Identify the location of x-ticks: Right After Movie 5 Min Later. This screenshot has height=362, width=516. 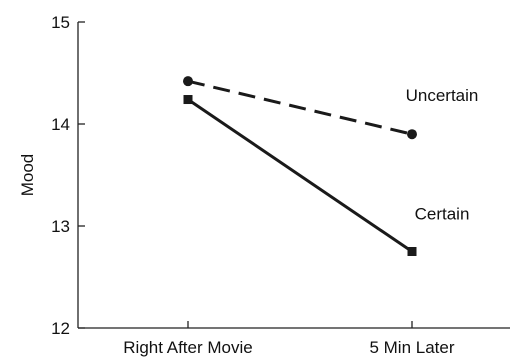
(289, 339).